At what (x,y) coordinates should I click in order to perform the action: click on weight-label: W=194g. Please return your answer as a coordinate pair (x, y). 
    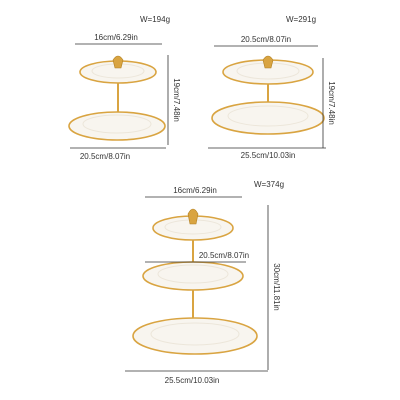
    Looking at the image, I should click on (155, 19).